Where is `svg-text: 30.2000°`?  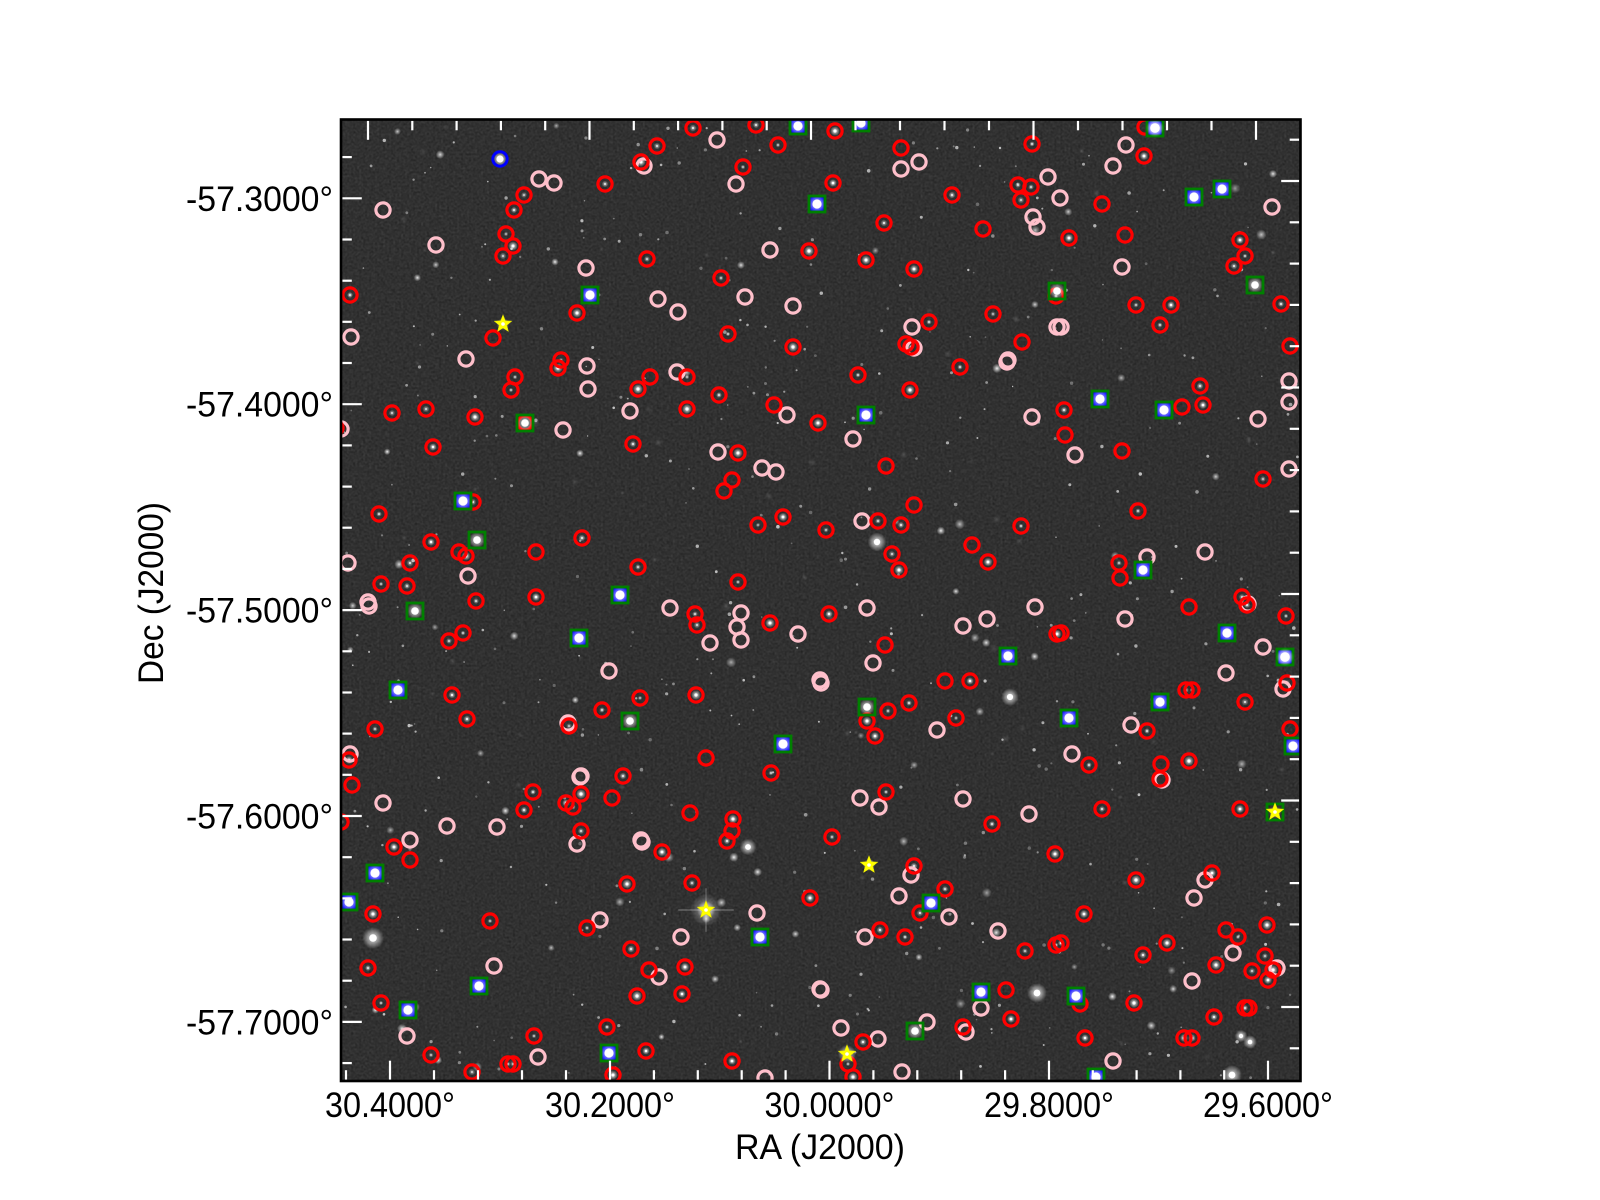 svg-text: 30.2000° is located at coordinates (610, 1105).